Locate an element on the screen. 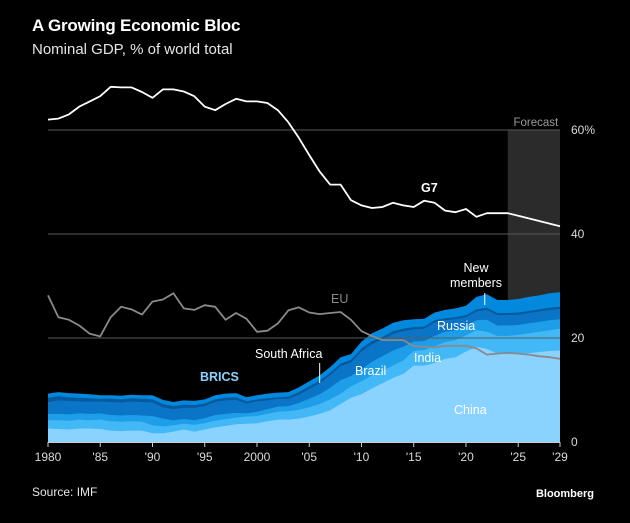 This screenshot has width=630, height=523. bloomberg-logo: Bloomberg is located at coordinates (564, 494).